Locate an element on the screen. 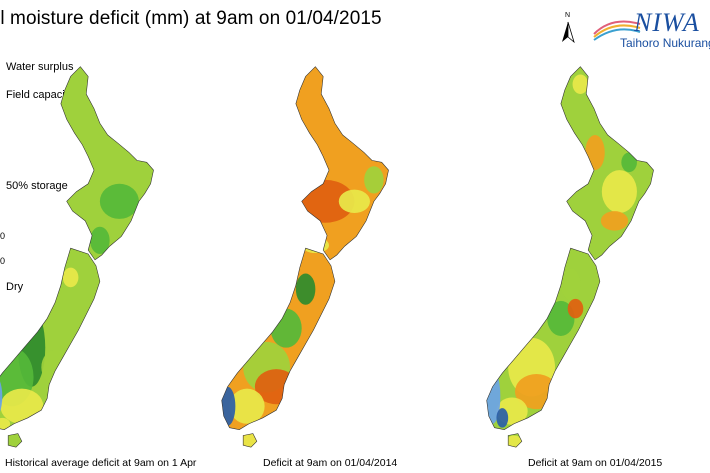 The width and height of the screenshot is (710, 473). legend-label-water-surplus: Water surplus is located at coordinates (40, 67).